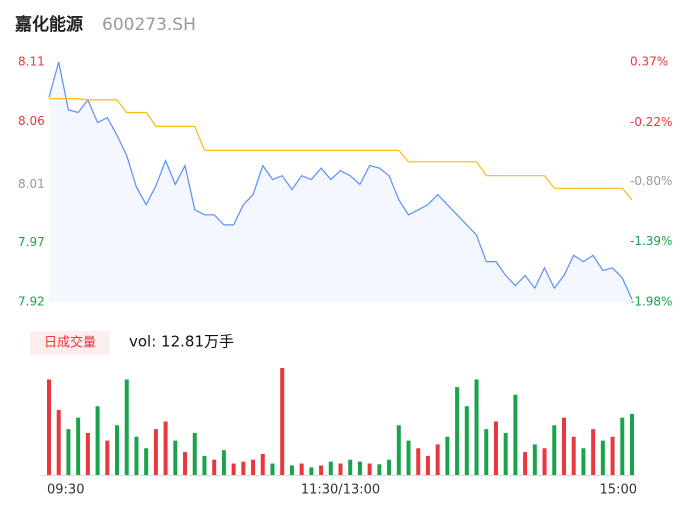 The height and width of the screenshot is (524, 686). What do you see at coordinates (149, 25) in the screenshot?
I see `stock-code: 600273.SH` at bounding box center [149, 25].